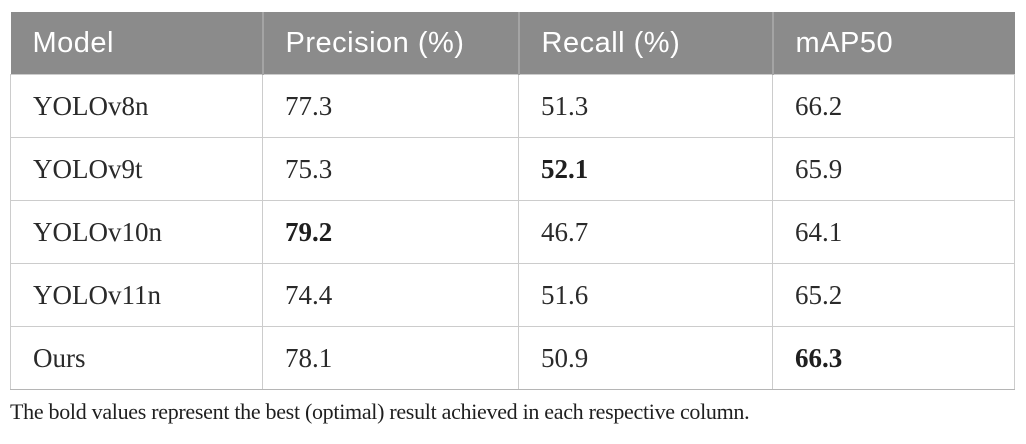  I want to click on metric-value-cell: 51.6, so click(645, 295).